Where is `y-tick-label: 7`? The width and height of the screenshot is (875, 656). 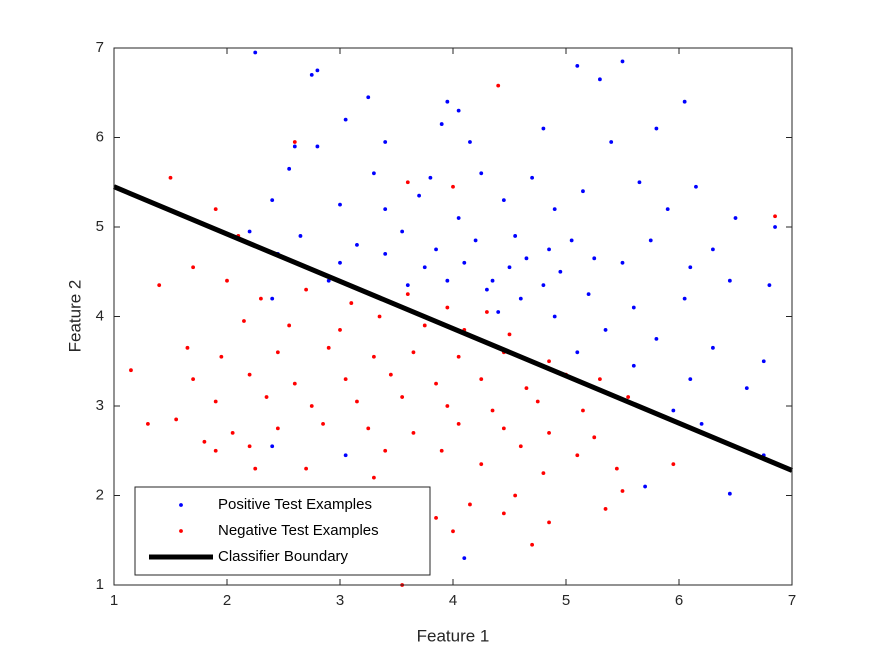 y-tick-label: 7 is located at coordinates (100, 47).